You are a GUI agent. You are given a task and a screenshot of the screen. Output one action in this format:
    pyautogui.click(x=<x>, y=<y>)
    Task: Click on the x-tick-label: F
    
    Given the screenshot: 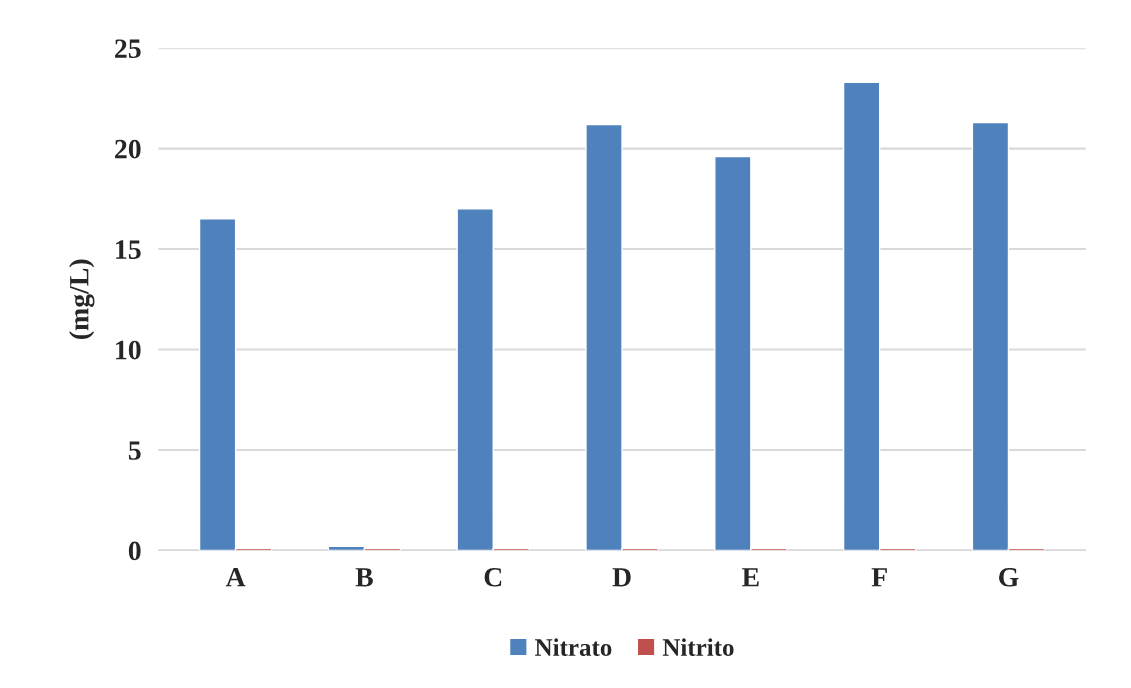 What is the action you would take?
    pyautogui.click(x=879, y=577)
    